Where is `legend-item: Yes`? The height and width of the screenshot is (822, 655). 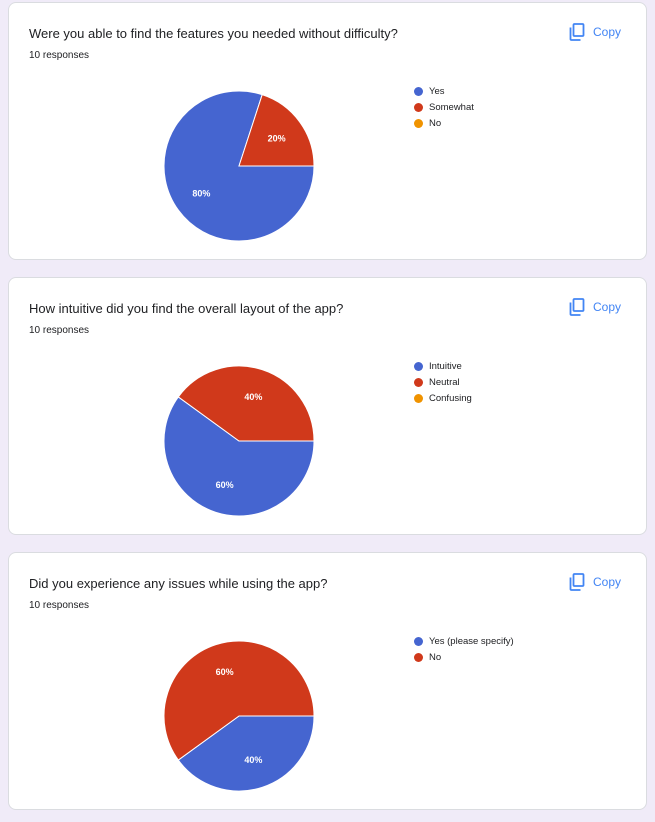 legend-item: Yes is located at coordinates (444, 91).